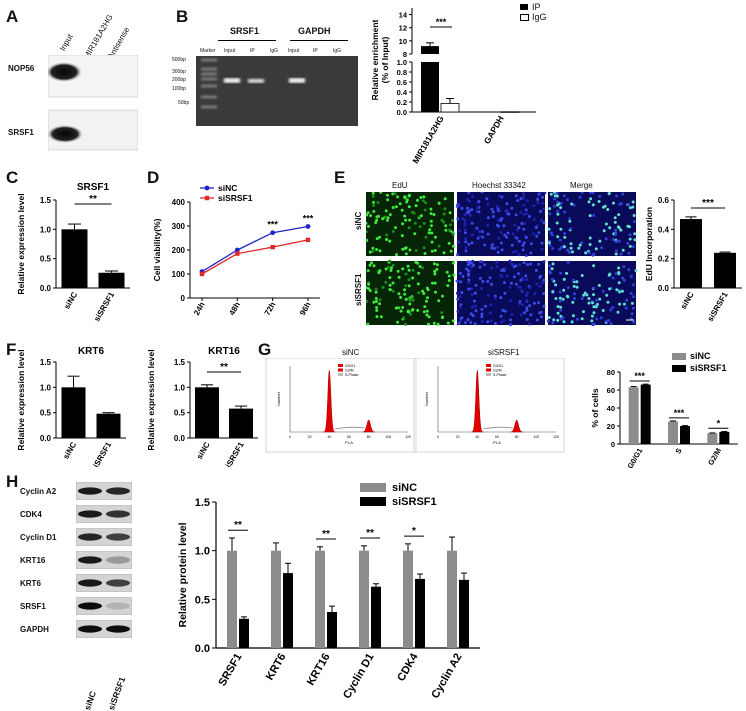  I want to click on ladder-300: 300bp, so click(179, 72).